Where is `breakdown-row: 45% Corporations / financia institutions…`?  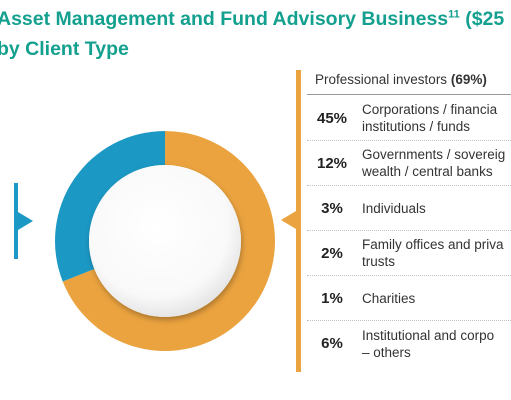
breakdown-row: 45% Corporations / financia institutions… is located at coordinates (409, 118).